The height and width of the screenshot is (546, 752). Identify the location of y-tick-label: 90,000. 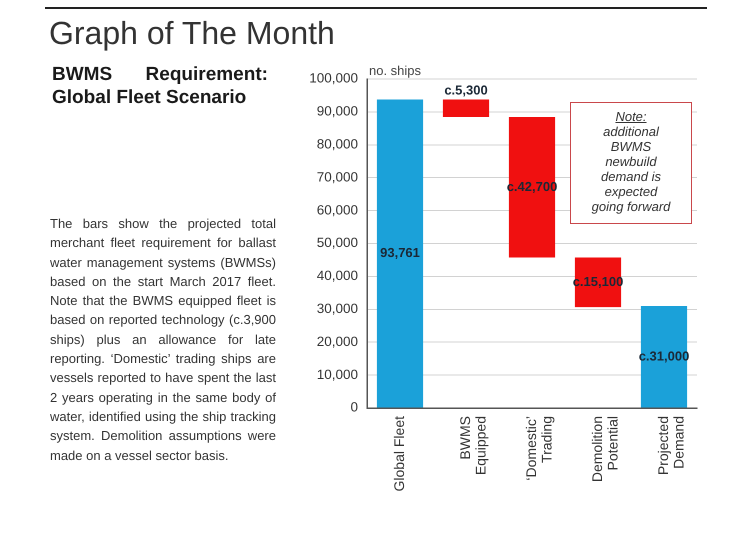
(337, 111).